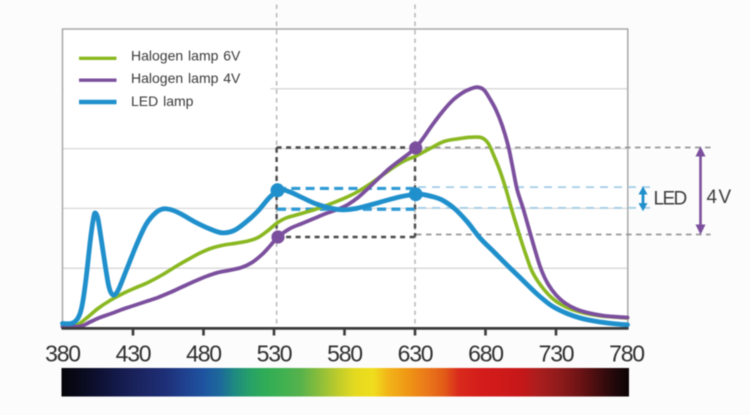 The width and height of the screenshot is (750, 415). What do you see at coordinates (62, 354) in the screenshot?
I see `svg-text: 380` at bounding box center [62, 354].